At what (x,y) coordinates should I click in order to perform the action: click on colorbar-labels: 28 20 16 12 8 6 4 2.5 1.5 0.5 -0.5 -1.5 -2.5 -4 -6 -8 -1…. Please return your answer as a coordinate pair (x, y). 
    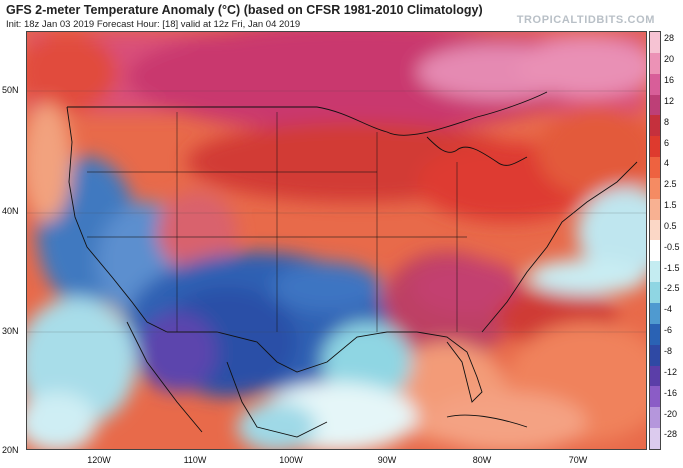
    Looking at the image, I should click on (673, 240).